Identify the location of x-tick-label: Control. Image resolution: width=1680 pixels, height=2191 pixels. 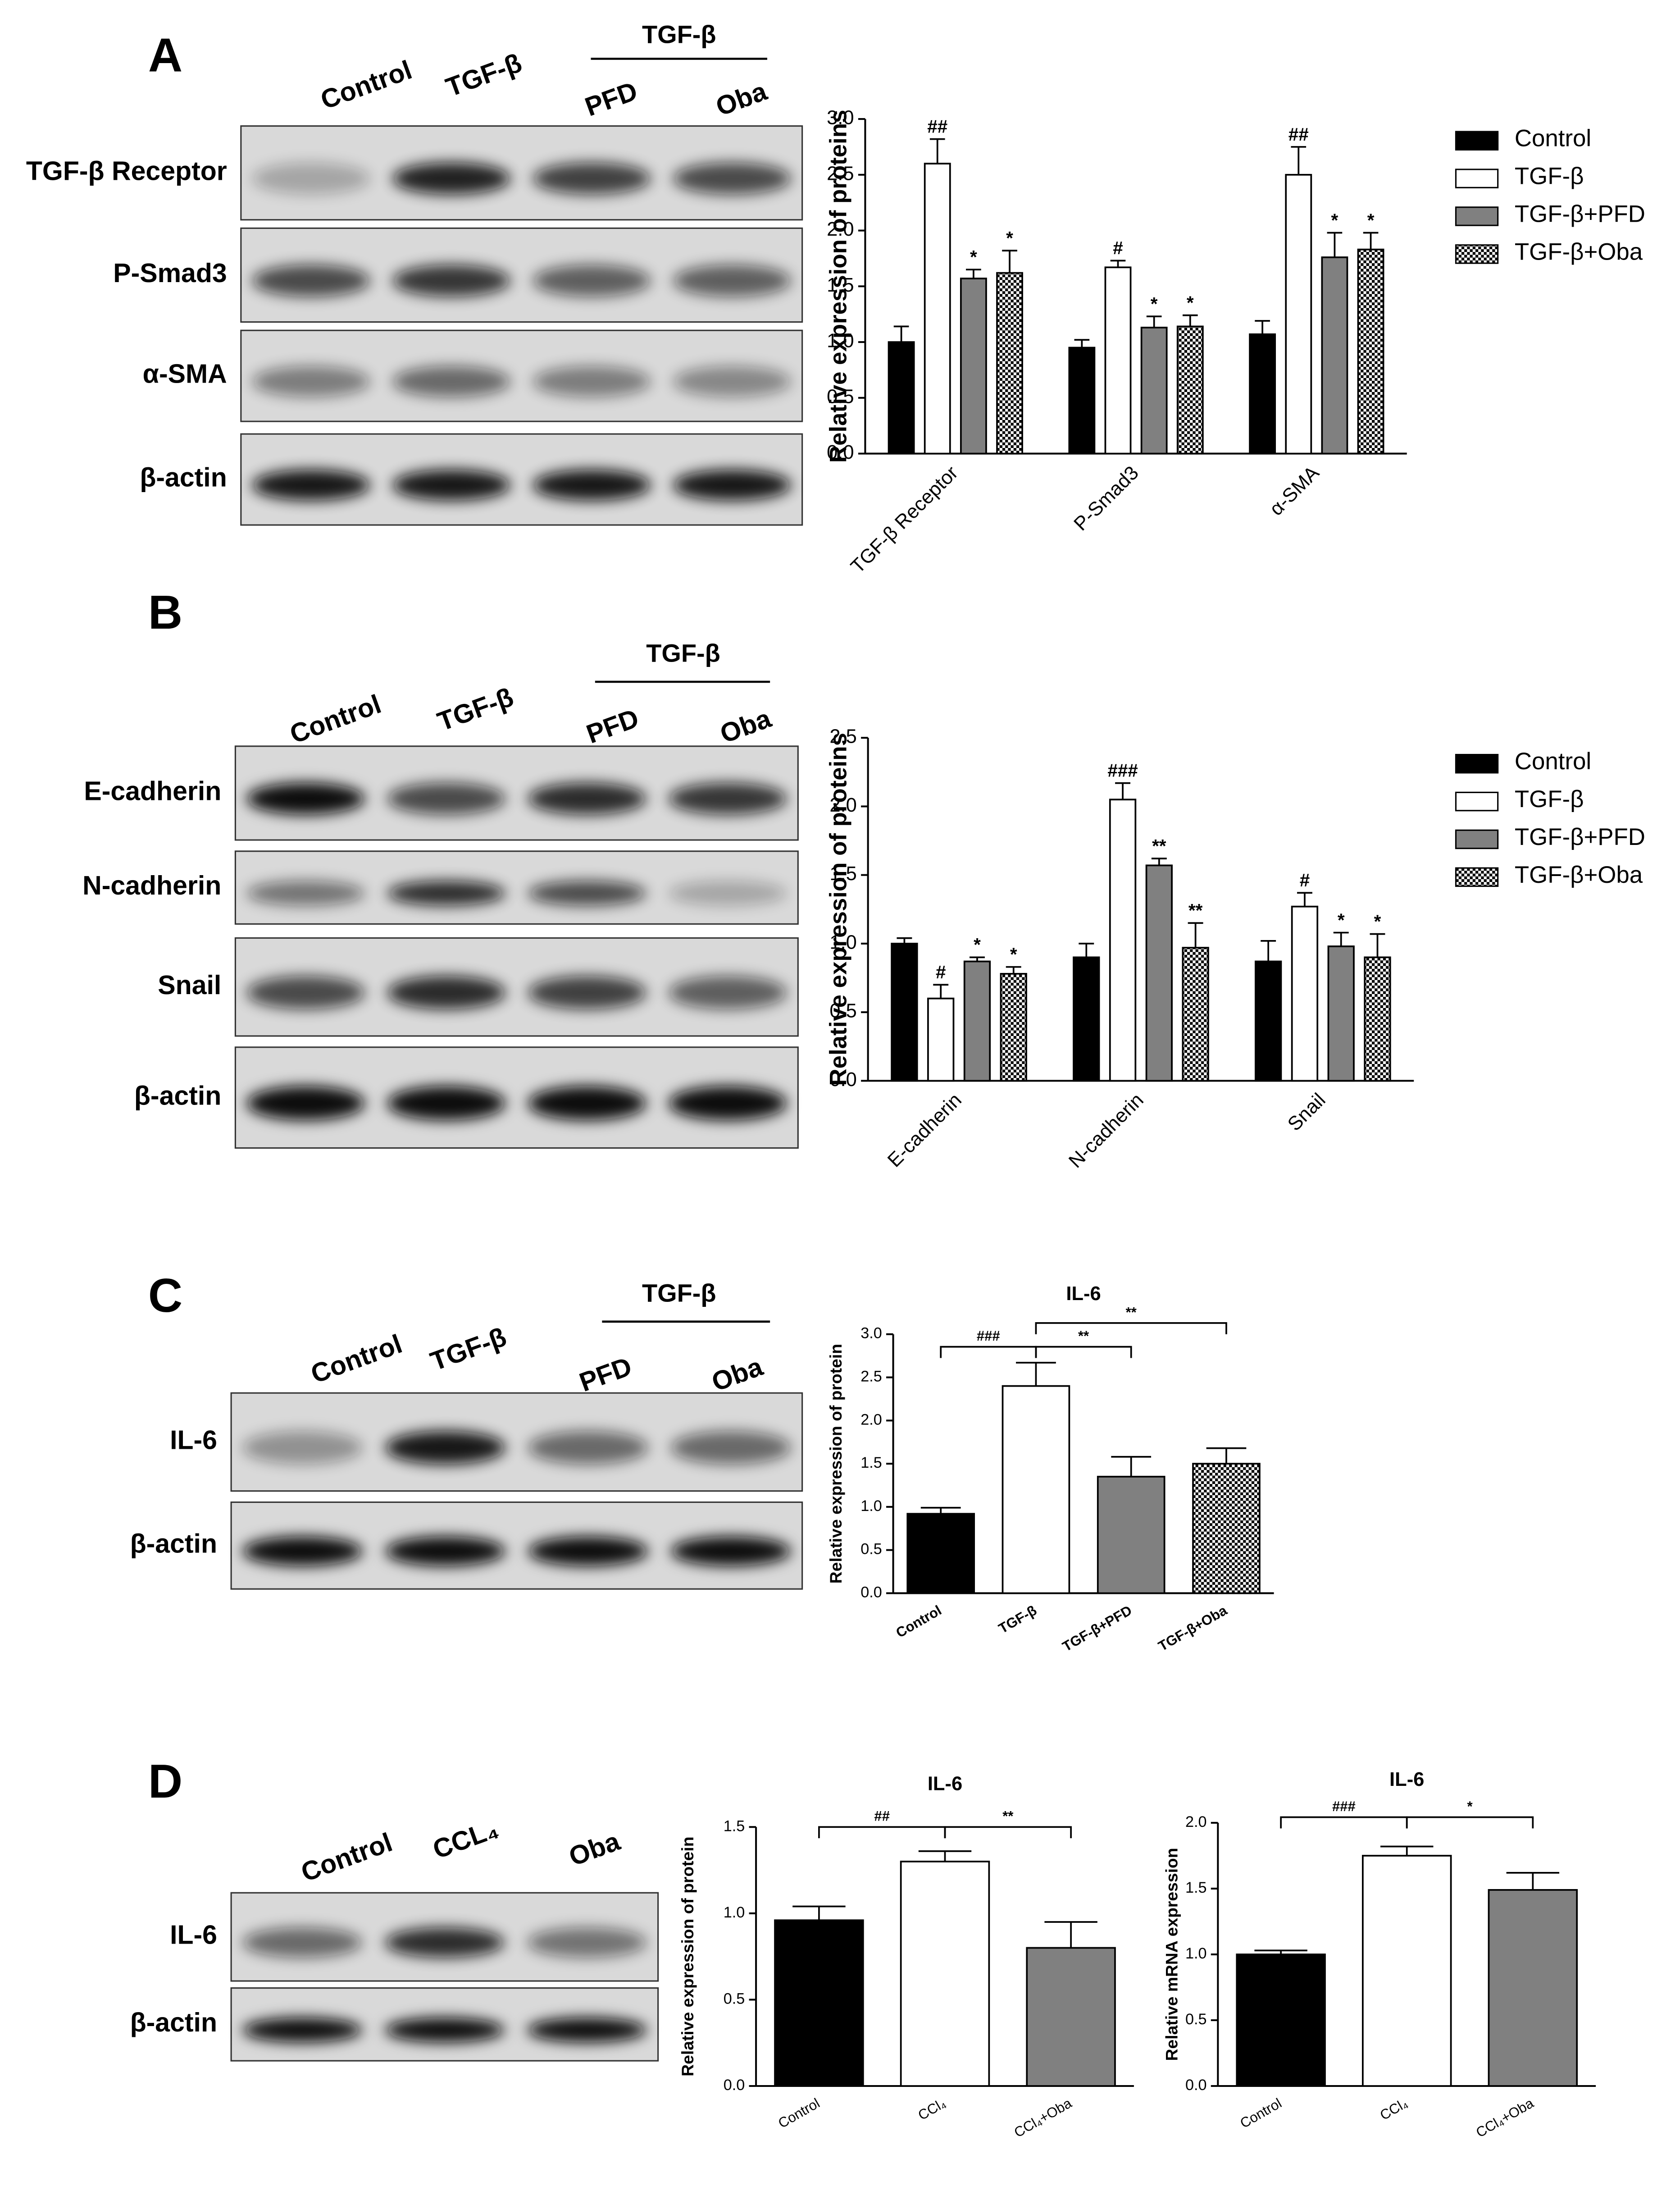
(918, 1621).